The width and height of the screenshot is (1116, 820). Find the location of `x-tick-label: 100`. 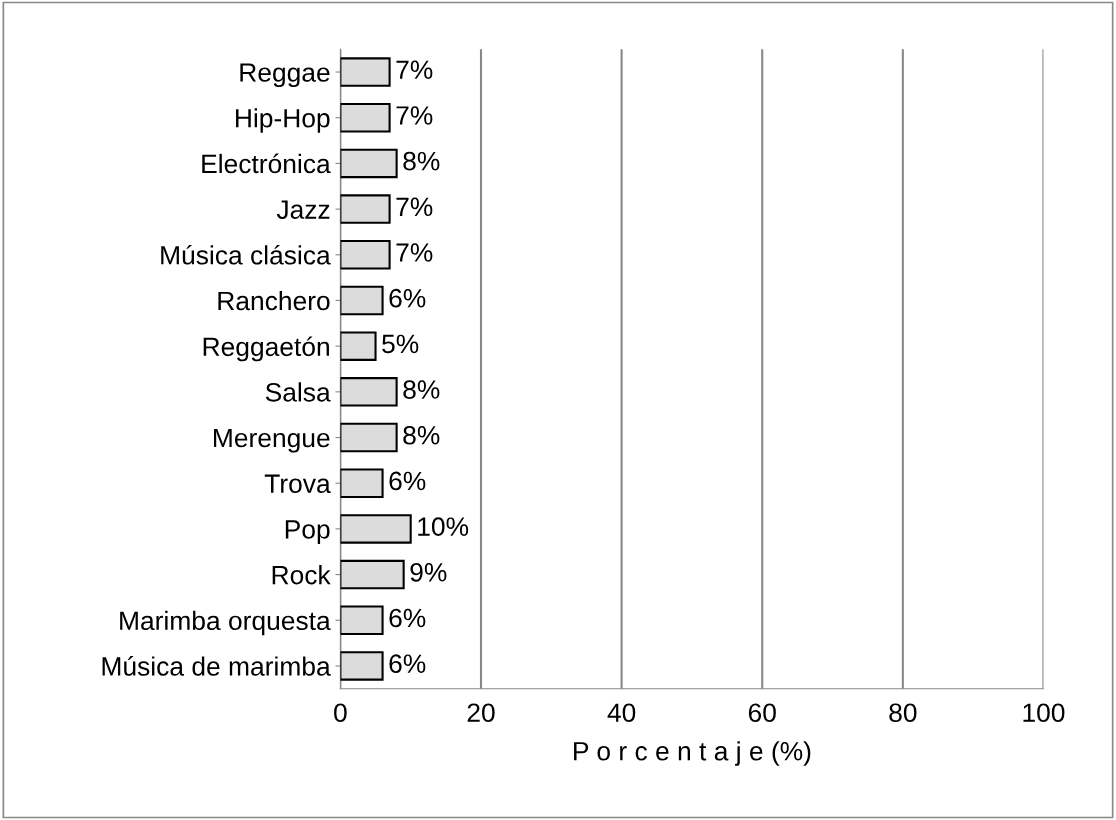

x-tick-label: 100 is located at coordinates (1044, 713).